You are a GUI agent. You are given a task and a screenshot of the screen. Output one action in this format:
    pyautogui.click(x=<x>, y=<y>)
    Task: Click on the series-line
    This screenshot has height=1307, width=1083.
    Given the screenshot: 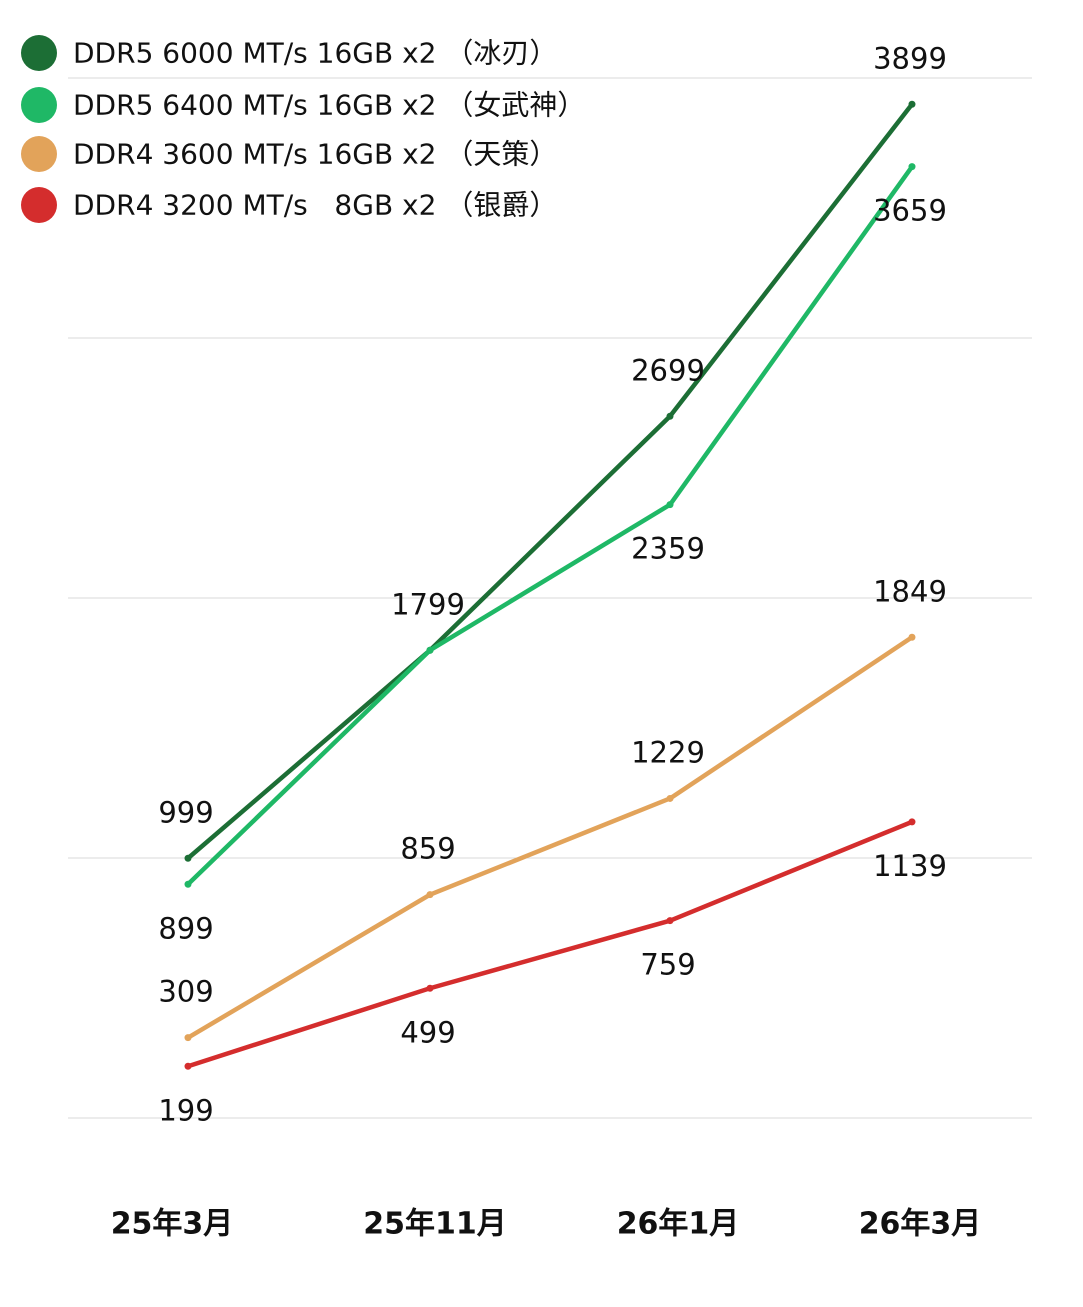 What is the action you would take?
    pyautogui.click(x=550, y=944)
    